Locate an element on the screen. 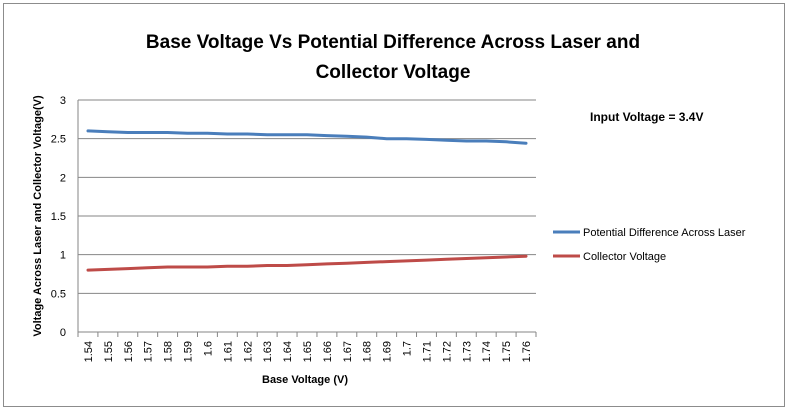 The image size is (793, 415). y-tick-label: 1.5 is located at coordinates (58, 217).